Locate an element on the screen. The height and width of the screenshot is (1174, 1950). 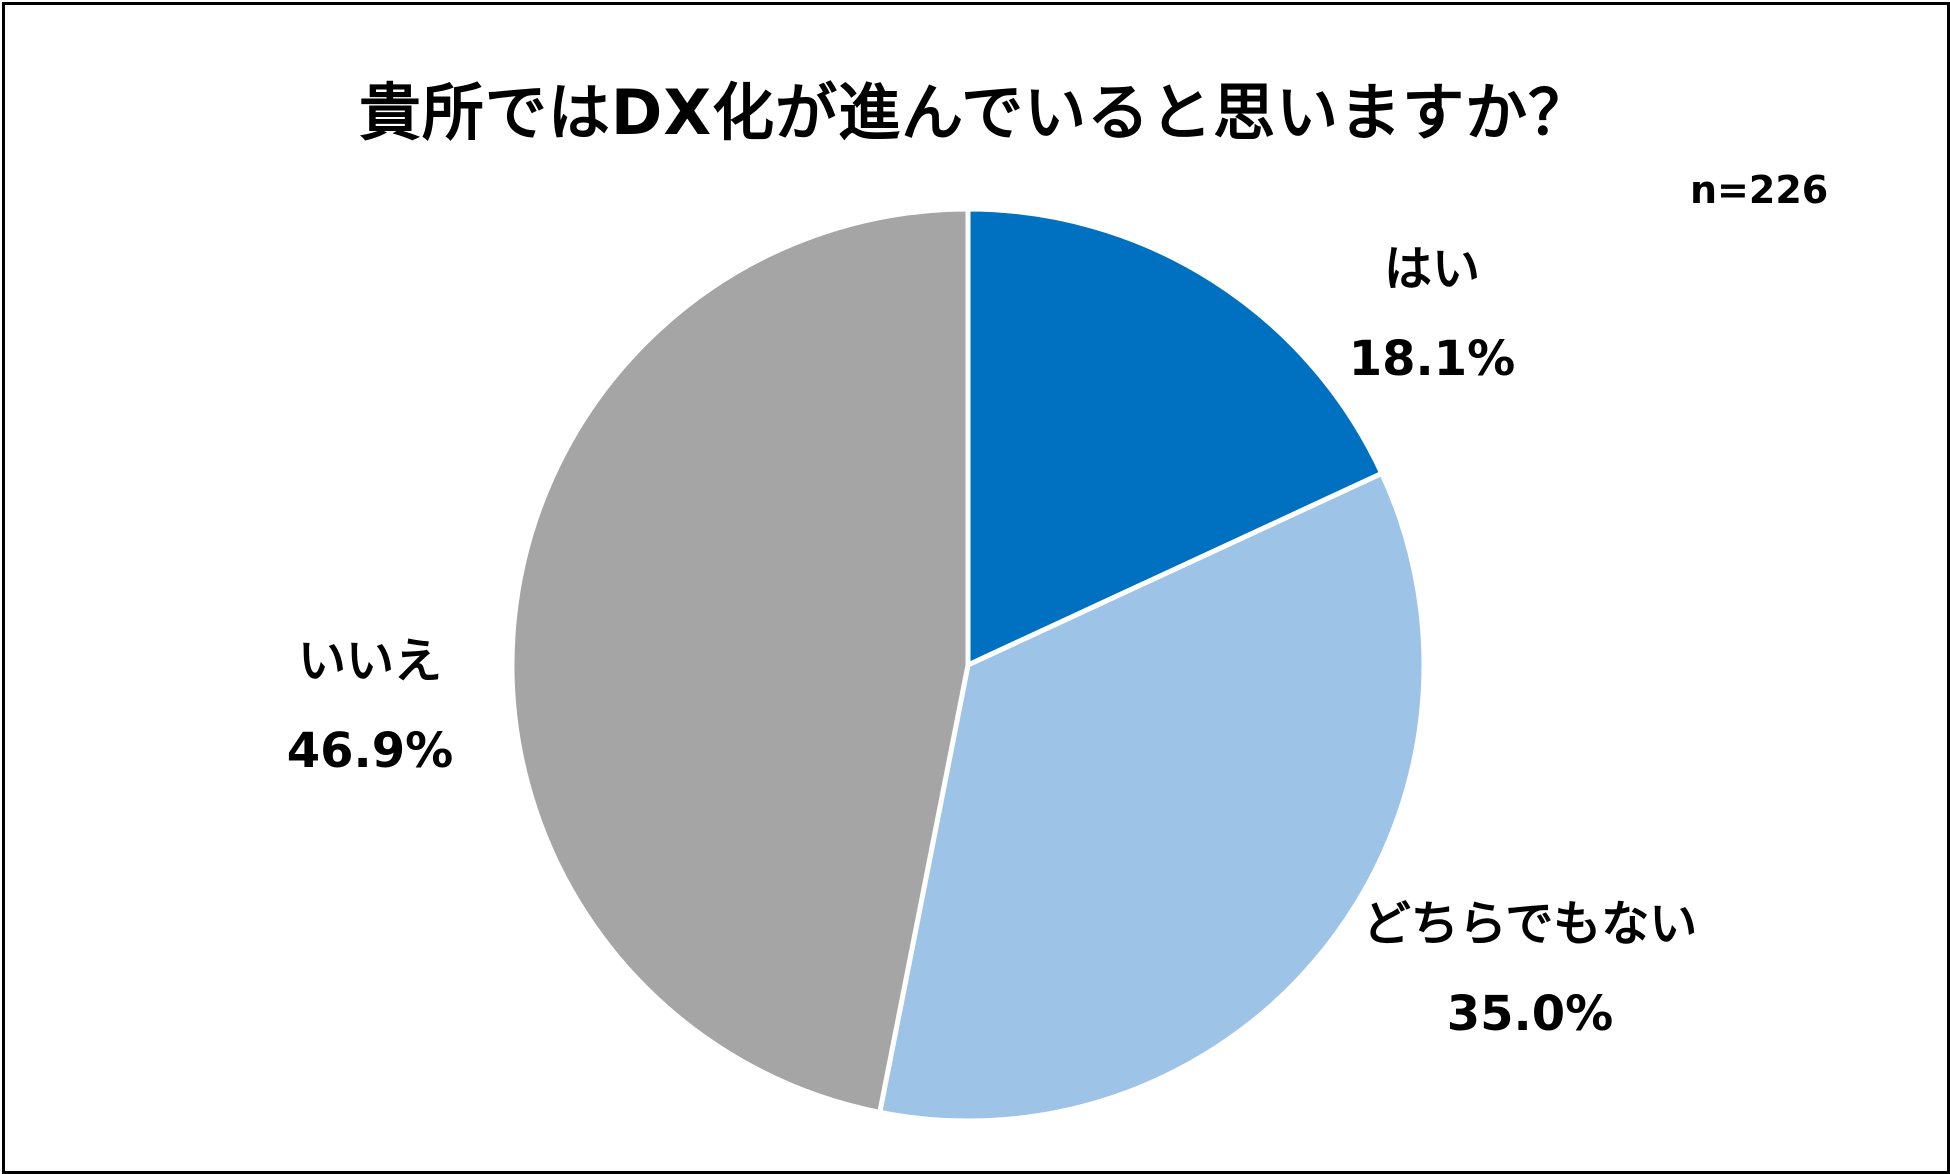
slice-label-3: いいえ 46.9% is located at coordinates (370, 706).